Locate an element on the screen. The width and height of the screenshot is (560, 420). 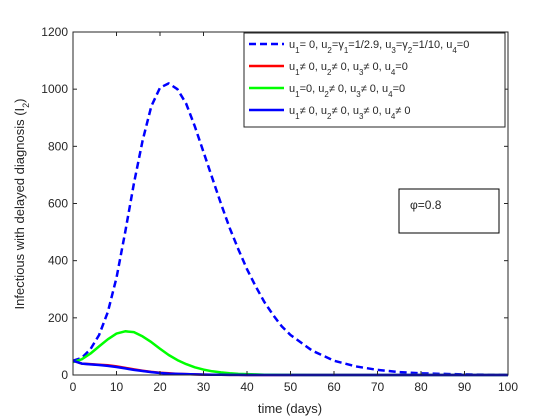
y-tick-label: 0 is located at coordinates (64, 375).